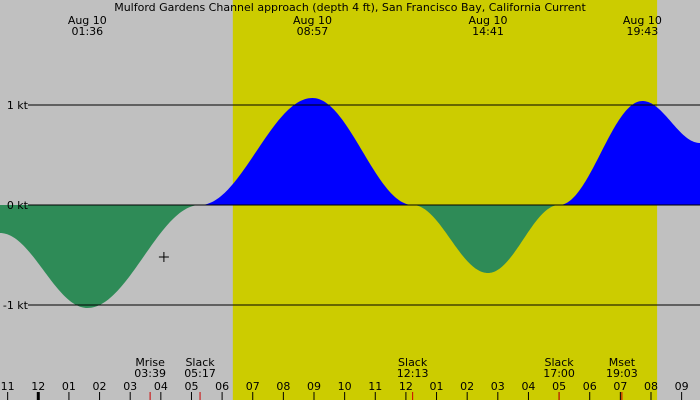 This screenshot has height=400, width=700. What do you see at coordinates (559, 373) in the screenshot?
I see `event-time-label: 17:00` at bounding box center [559, 373].